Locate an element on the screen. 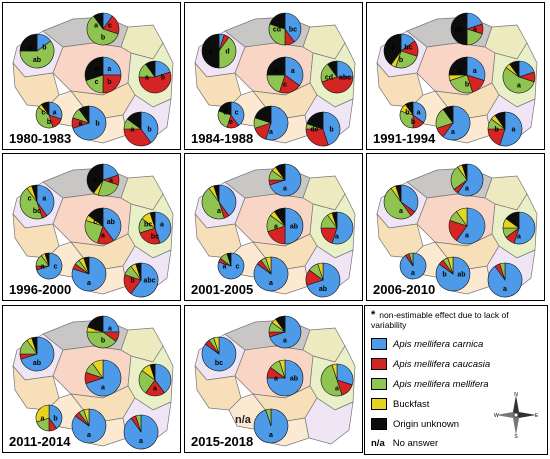 The width and height of the screenshot is (550, 459). map-panel: a b c ab a a b a a a 2011-2014 is located at coordinates (91, 379).